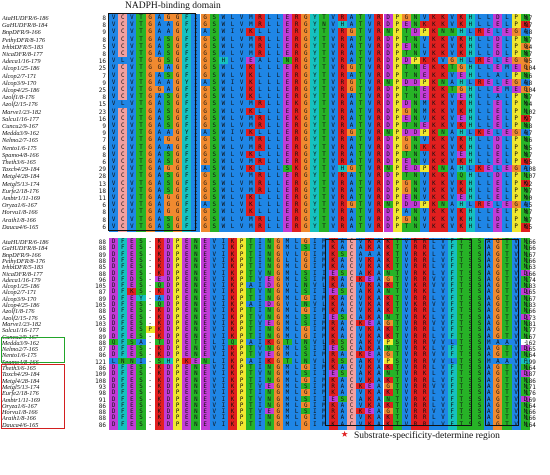 The image size is (550, 475). What do you see at coordinates (104, 126) in the screenshot?
I see `start-position: 9` at bounding box center [104, 126].